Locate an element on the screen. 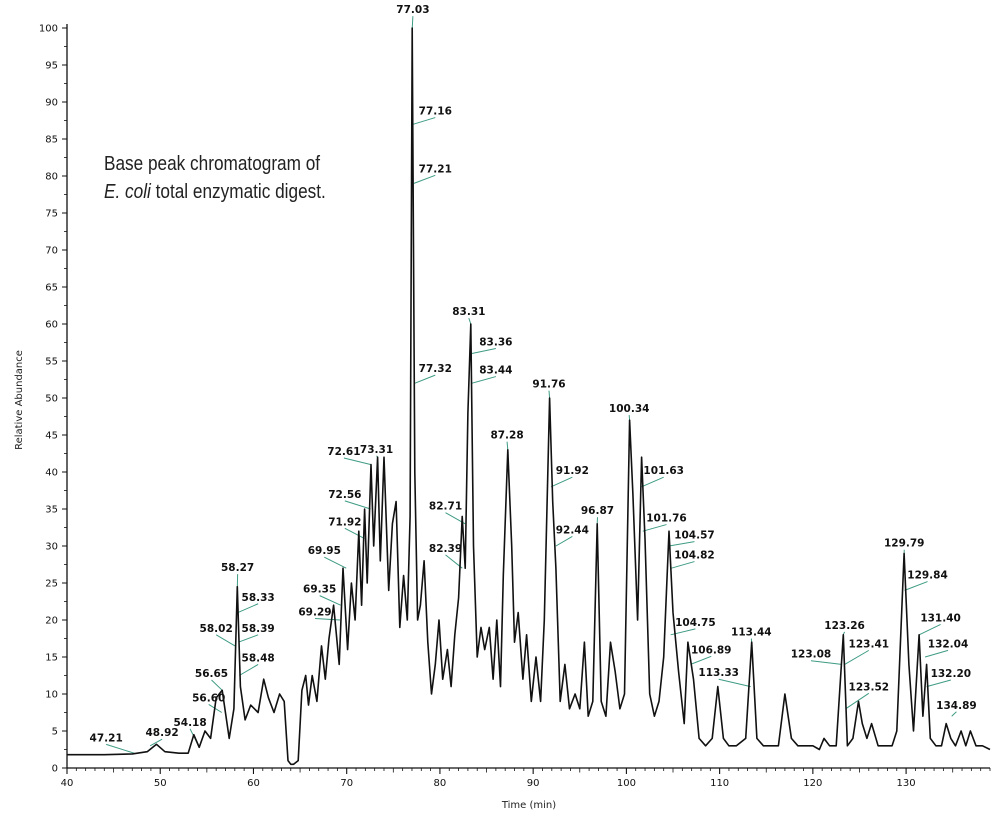 The image size is (992, 816). peak-label: 58.48 is located at coordinates (258, 658).